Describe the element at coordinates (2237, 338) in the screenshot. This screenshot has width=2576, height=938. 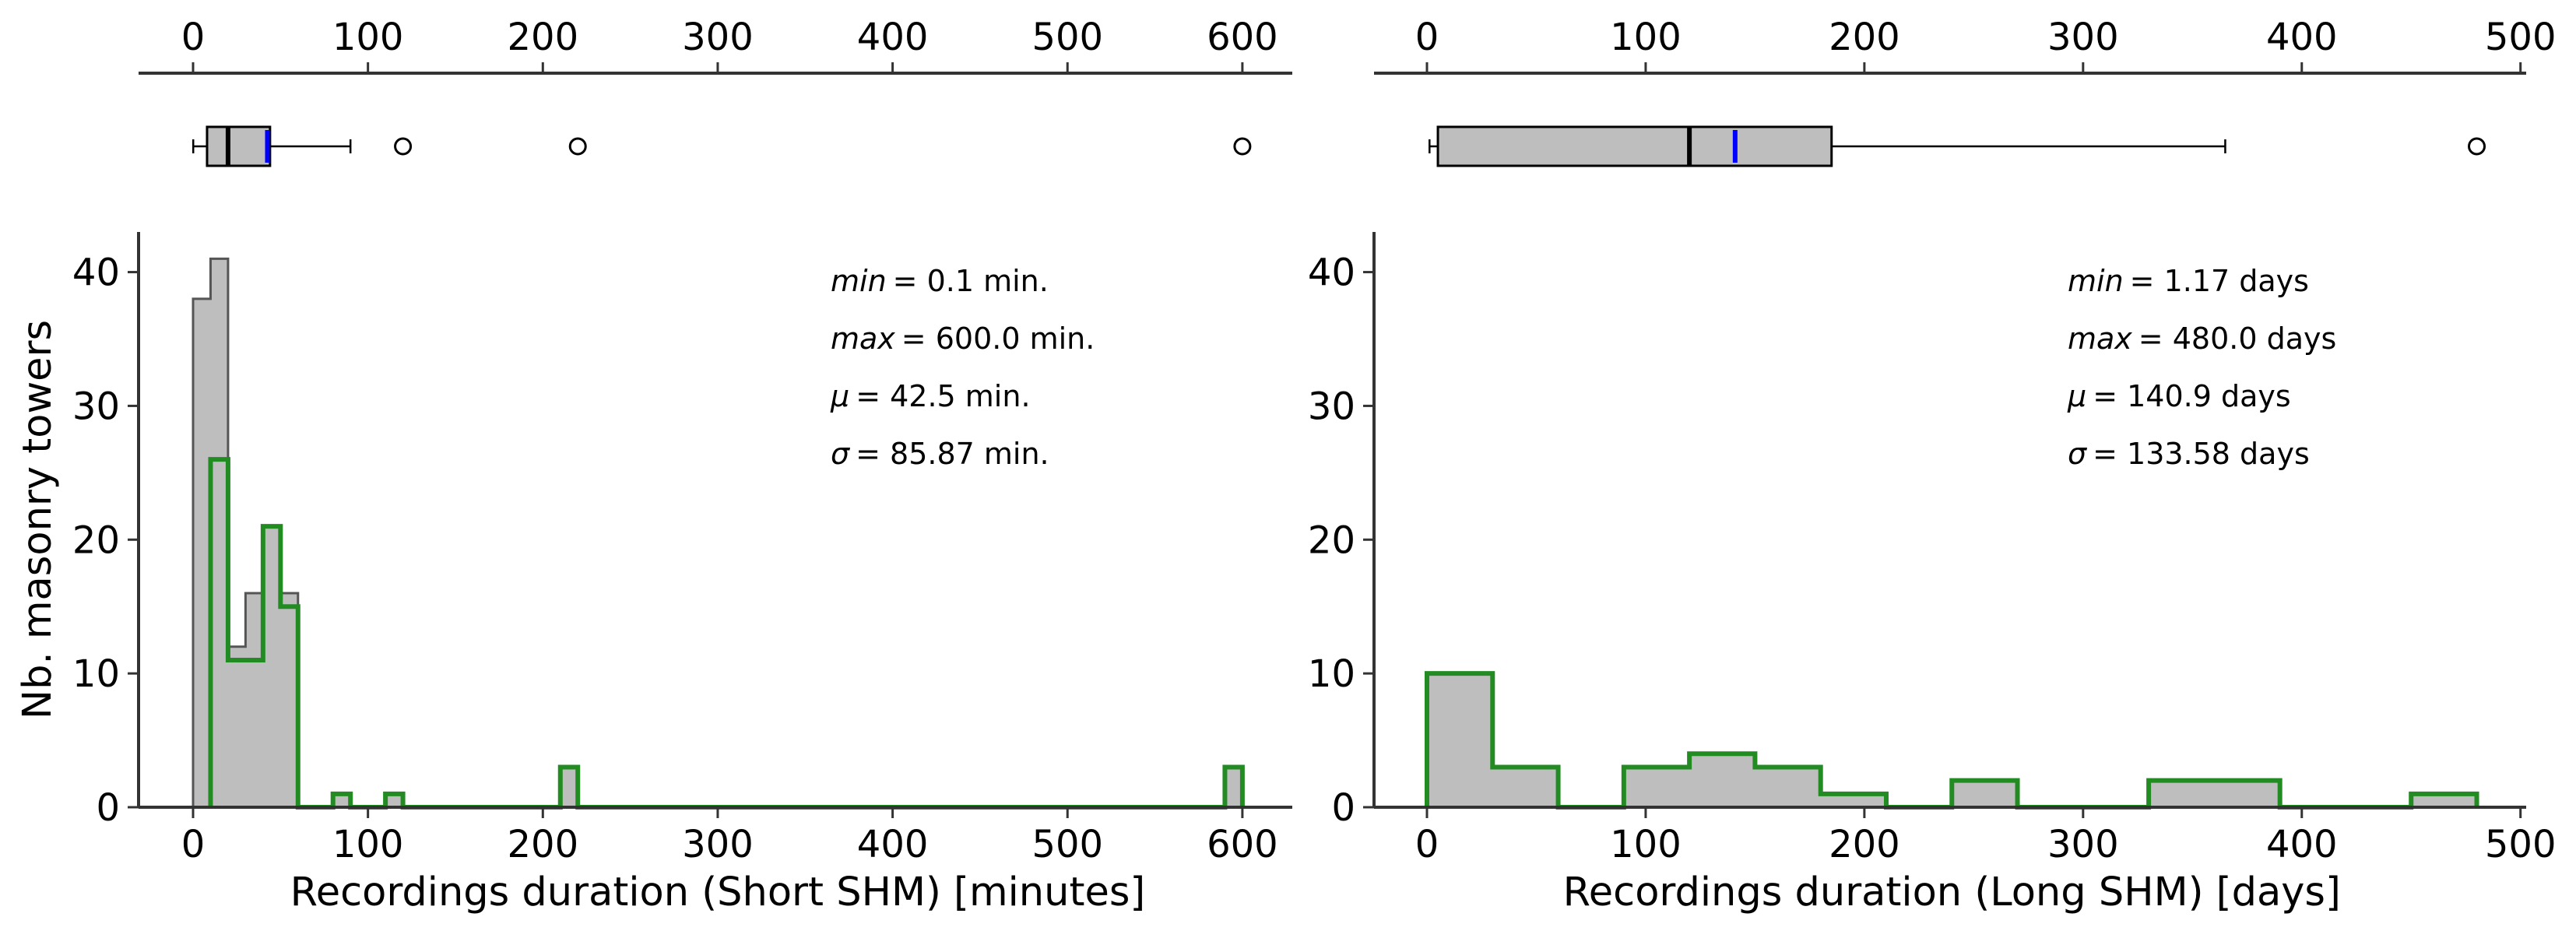
I see `stat-value: = 480.0 days` at that location.